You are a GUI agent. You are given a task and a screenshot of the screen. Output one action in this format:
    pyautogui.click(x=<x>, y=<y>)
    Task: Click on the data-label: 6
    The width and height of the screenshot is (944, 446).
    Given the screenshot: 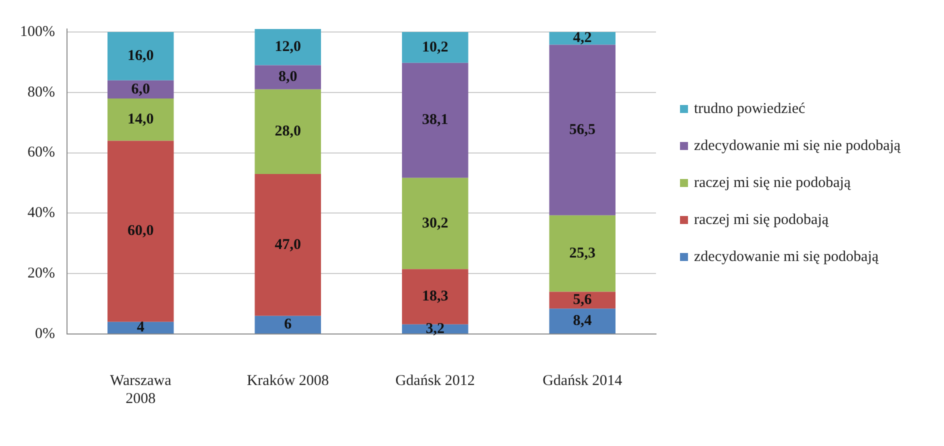 What is the action you would take?
    pyautogui.click(x=288, y=324)
    